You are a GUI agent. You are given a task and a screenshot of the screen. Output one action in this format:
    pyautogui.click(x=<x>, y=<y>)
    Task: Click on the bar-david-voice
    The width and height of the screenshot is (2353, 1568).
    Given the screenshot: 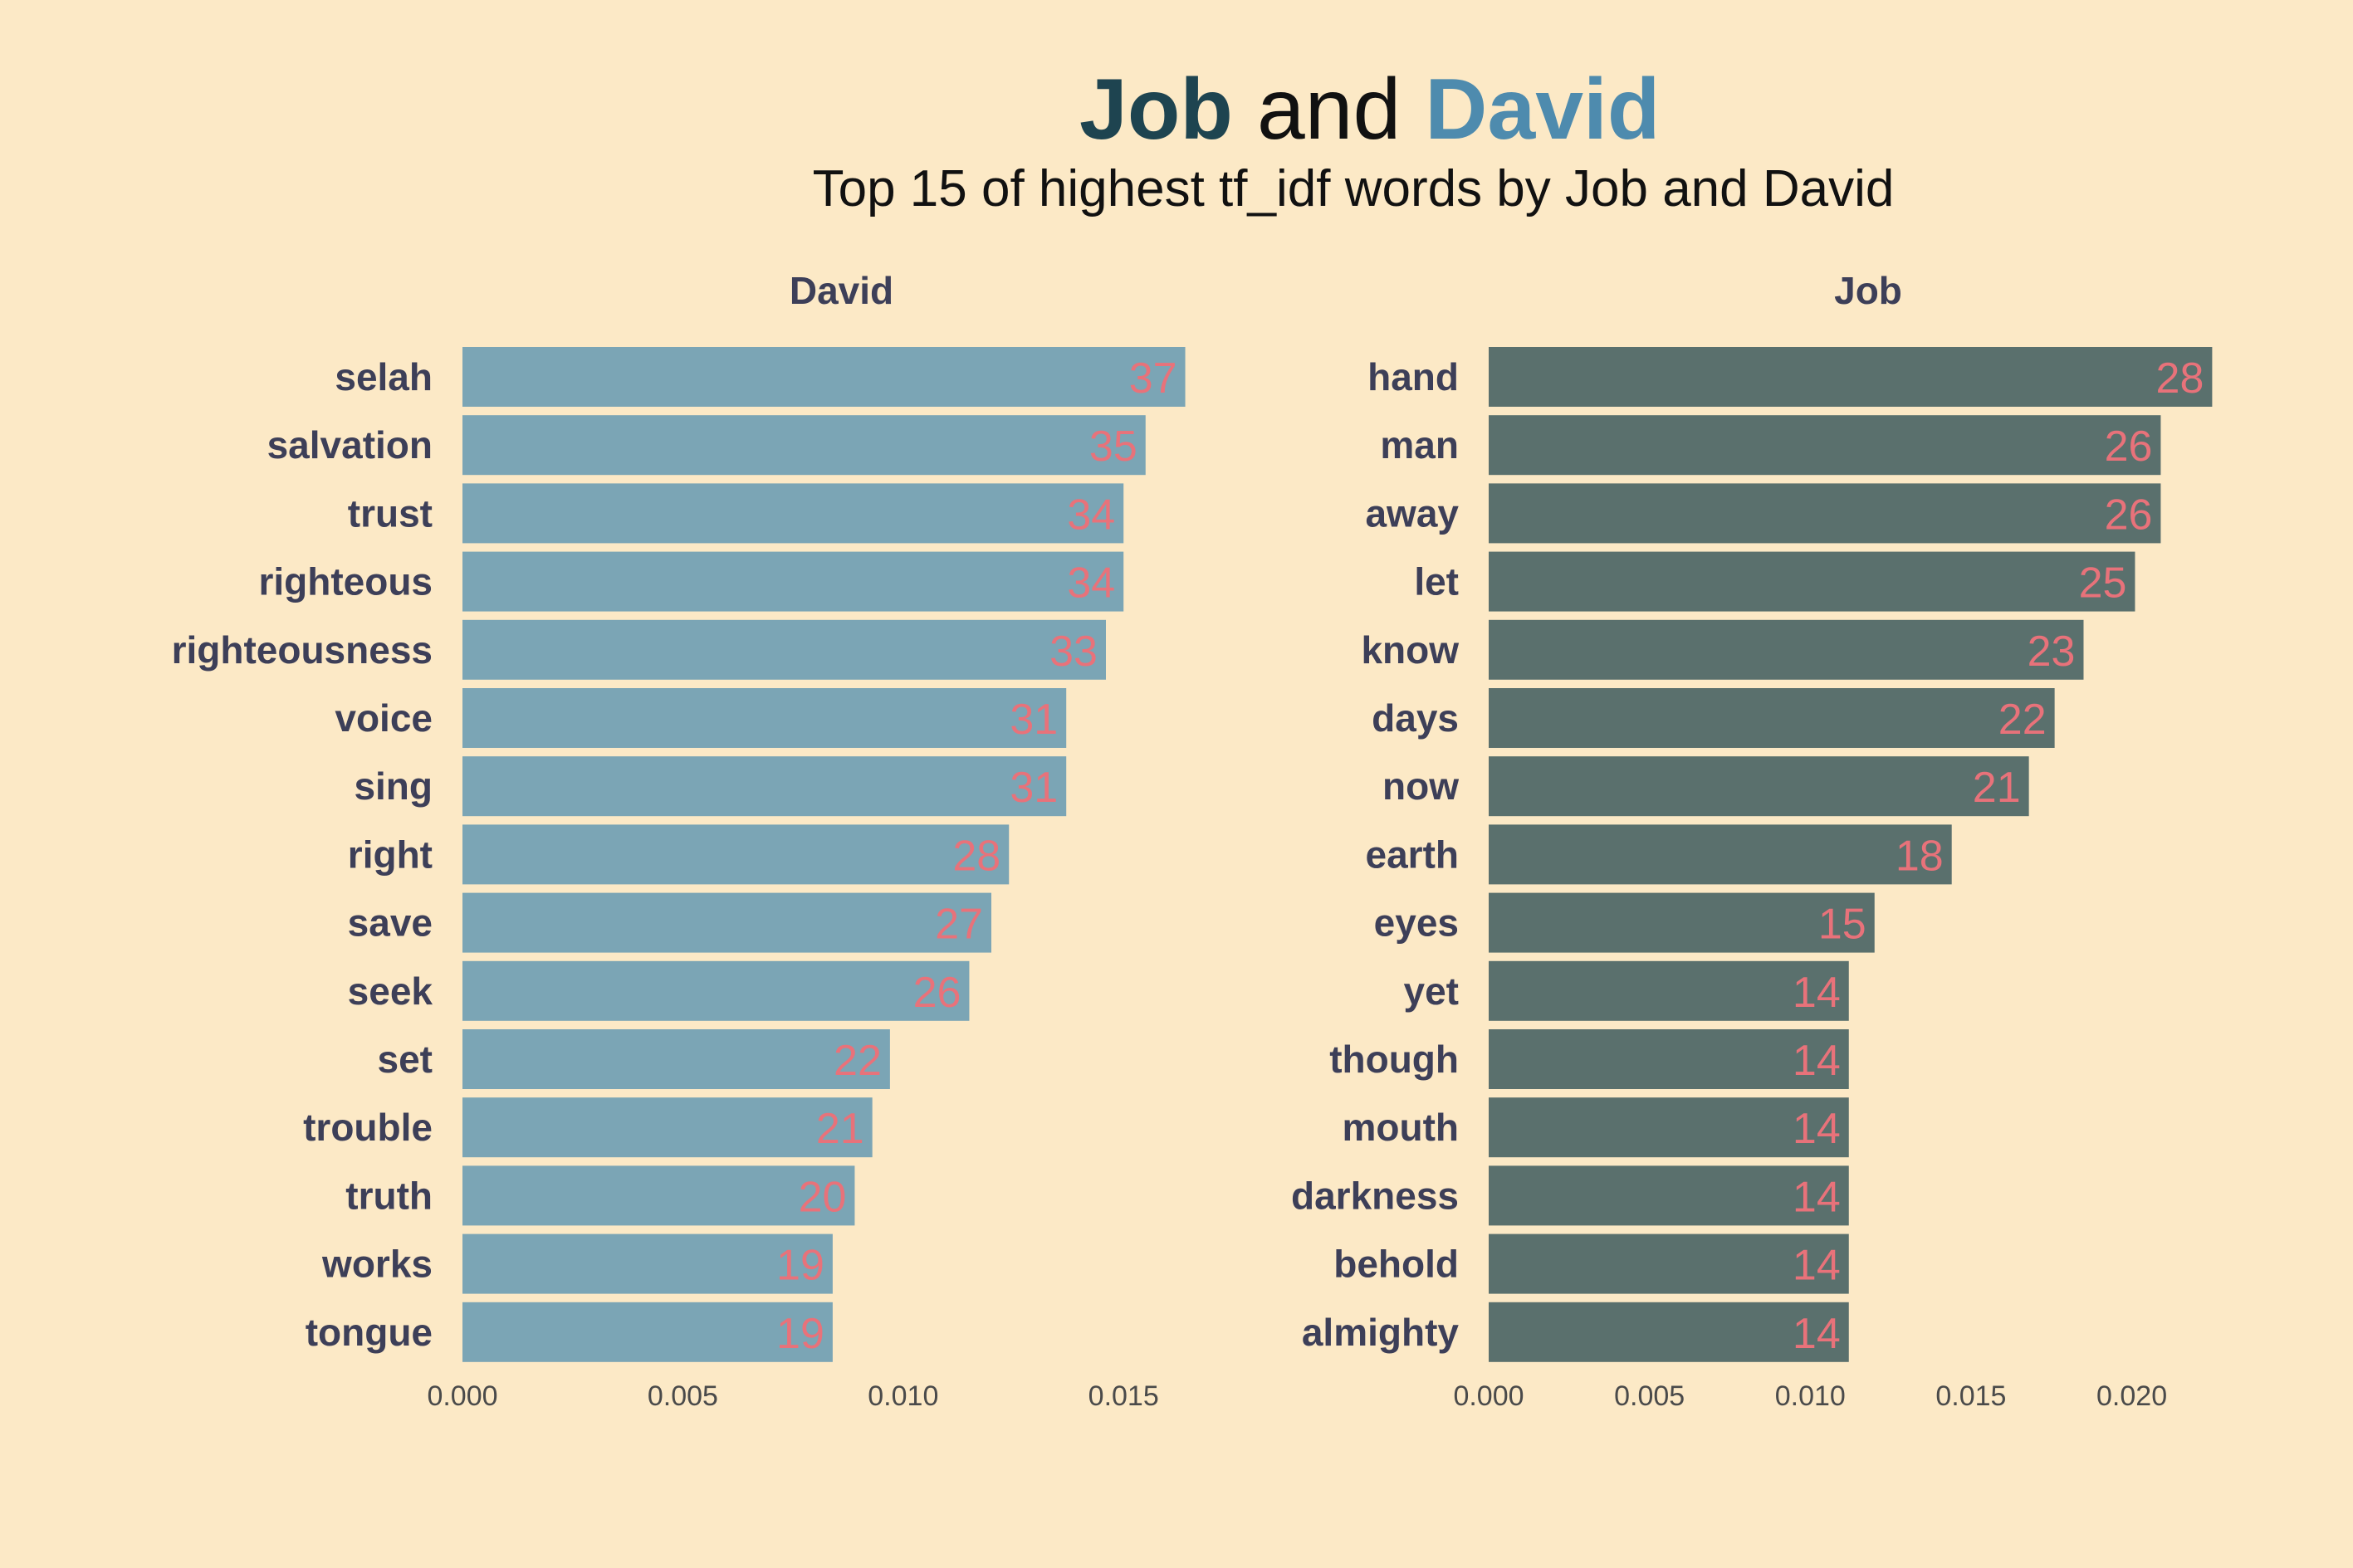 What is the action you would take?
    pyautogui.click(x=764, y=718)
    